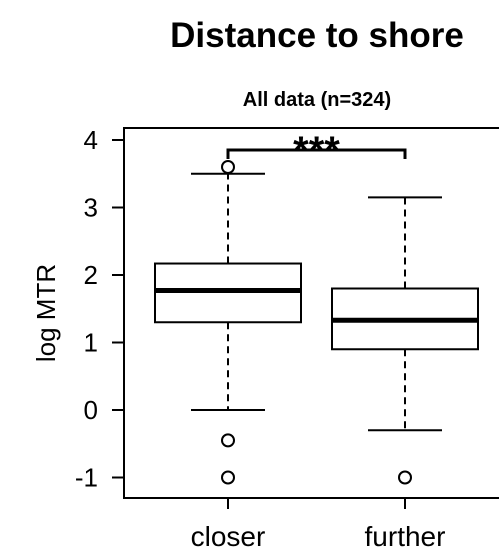  Describe the element at coordinates (316, 153) in the screenshot. I see `bracket-line` at that location.